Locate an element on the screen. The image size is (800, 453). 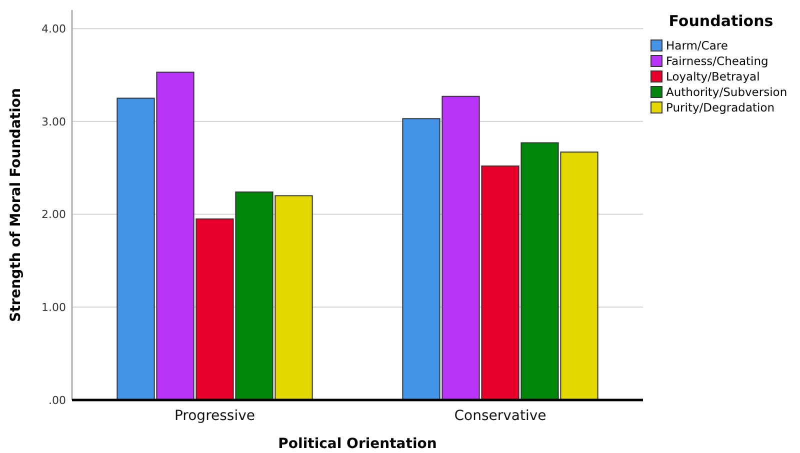
legend-label: Harm/Care is located at coordinates (697, 45).